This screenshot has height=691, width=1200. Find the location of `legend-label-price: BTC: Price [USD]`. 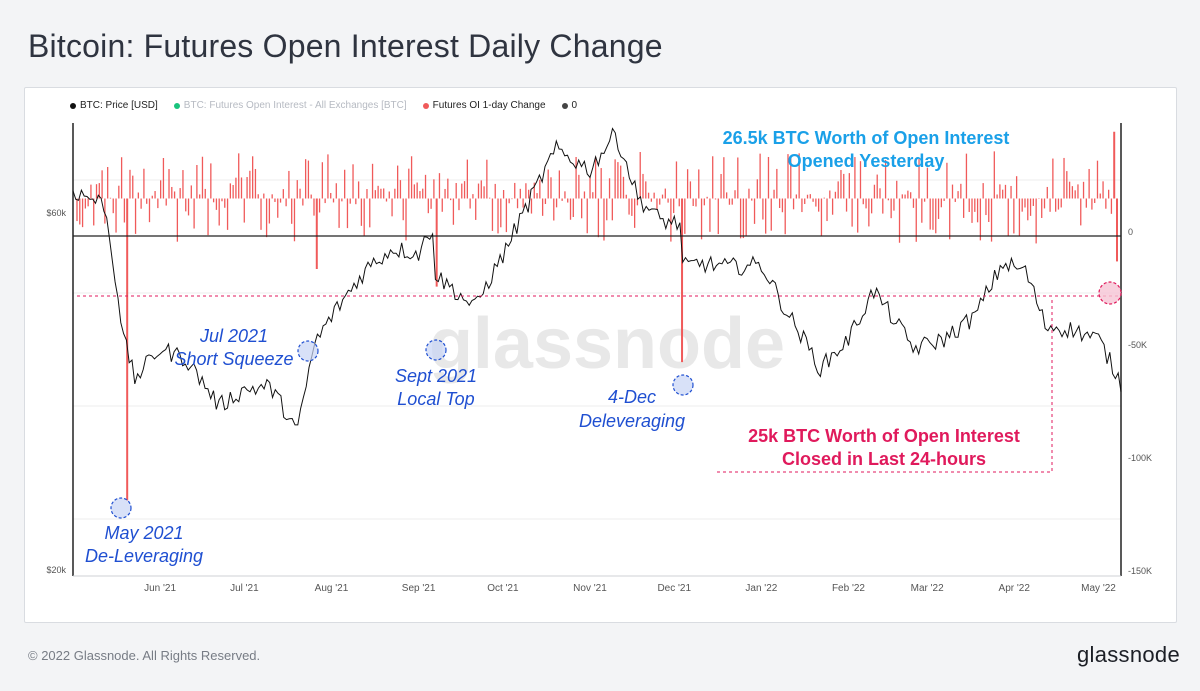

legend-label-price: BTC: Price [USD] is located at coordinates (119, 105).